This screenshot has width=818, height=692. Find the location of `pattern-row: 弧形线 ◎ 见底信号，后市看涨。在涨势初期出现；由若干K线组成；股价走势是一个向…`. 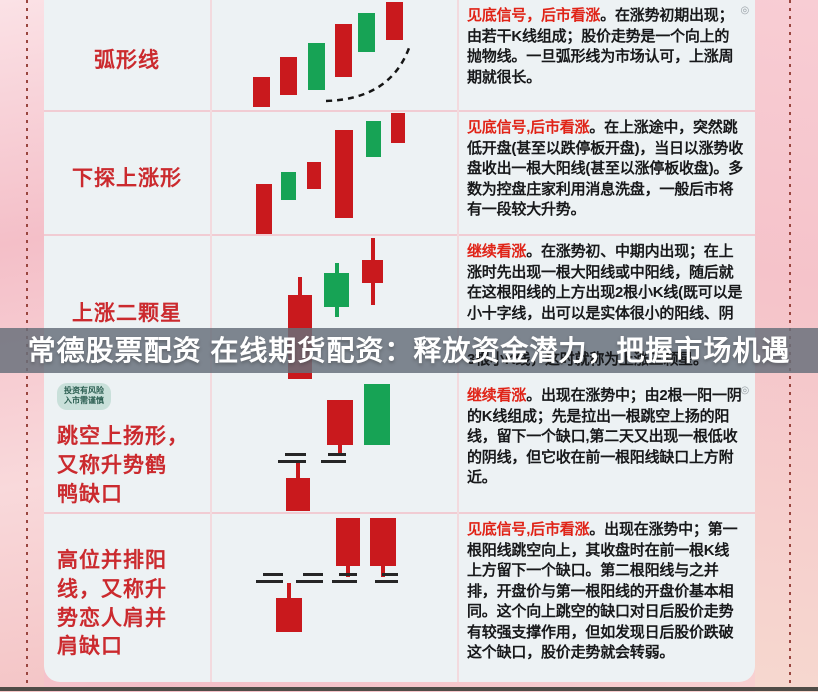

pattern-row: 弧形线 ◎ 见底信号，后市看涨。在涨势初期出现；由若干K线组成；股价走势是一个向… is located at coordinates (399, 55).